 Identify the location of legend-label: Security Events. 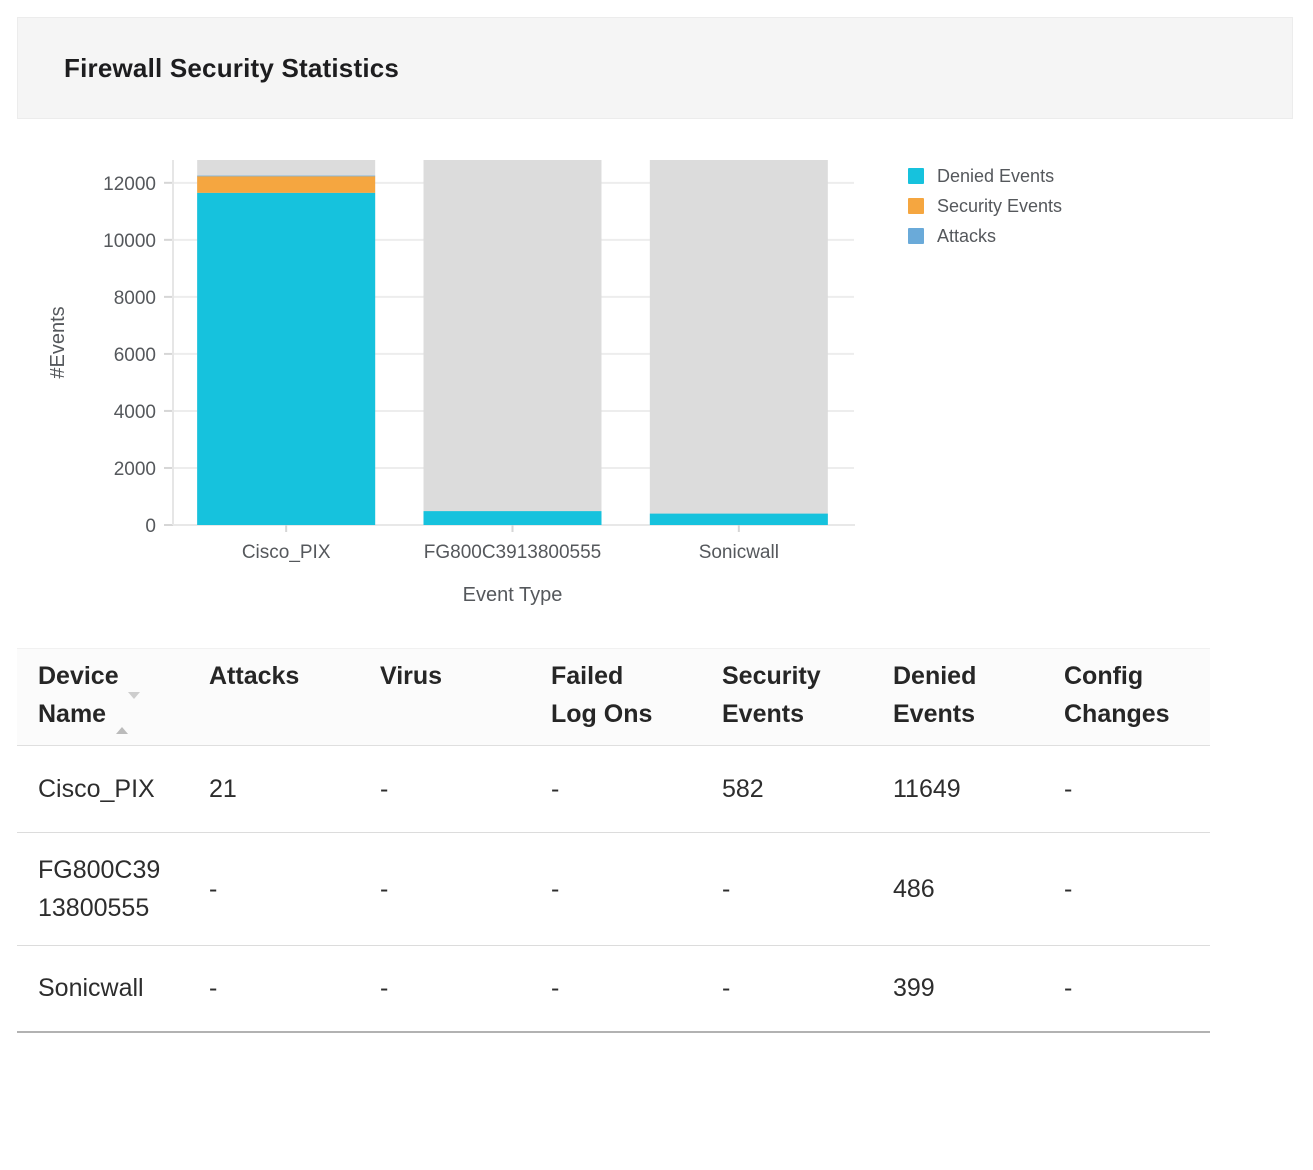
(1000, 205).